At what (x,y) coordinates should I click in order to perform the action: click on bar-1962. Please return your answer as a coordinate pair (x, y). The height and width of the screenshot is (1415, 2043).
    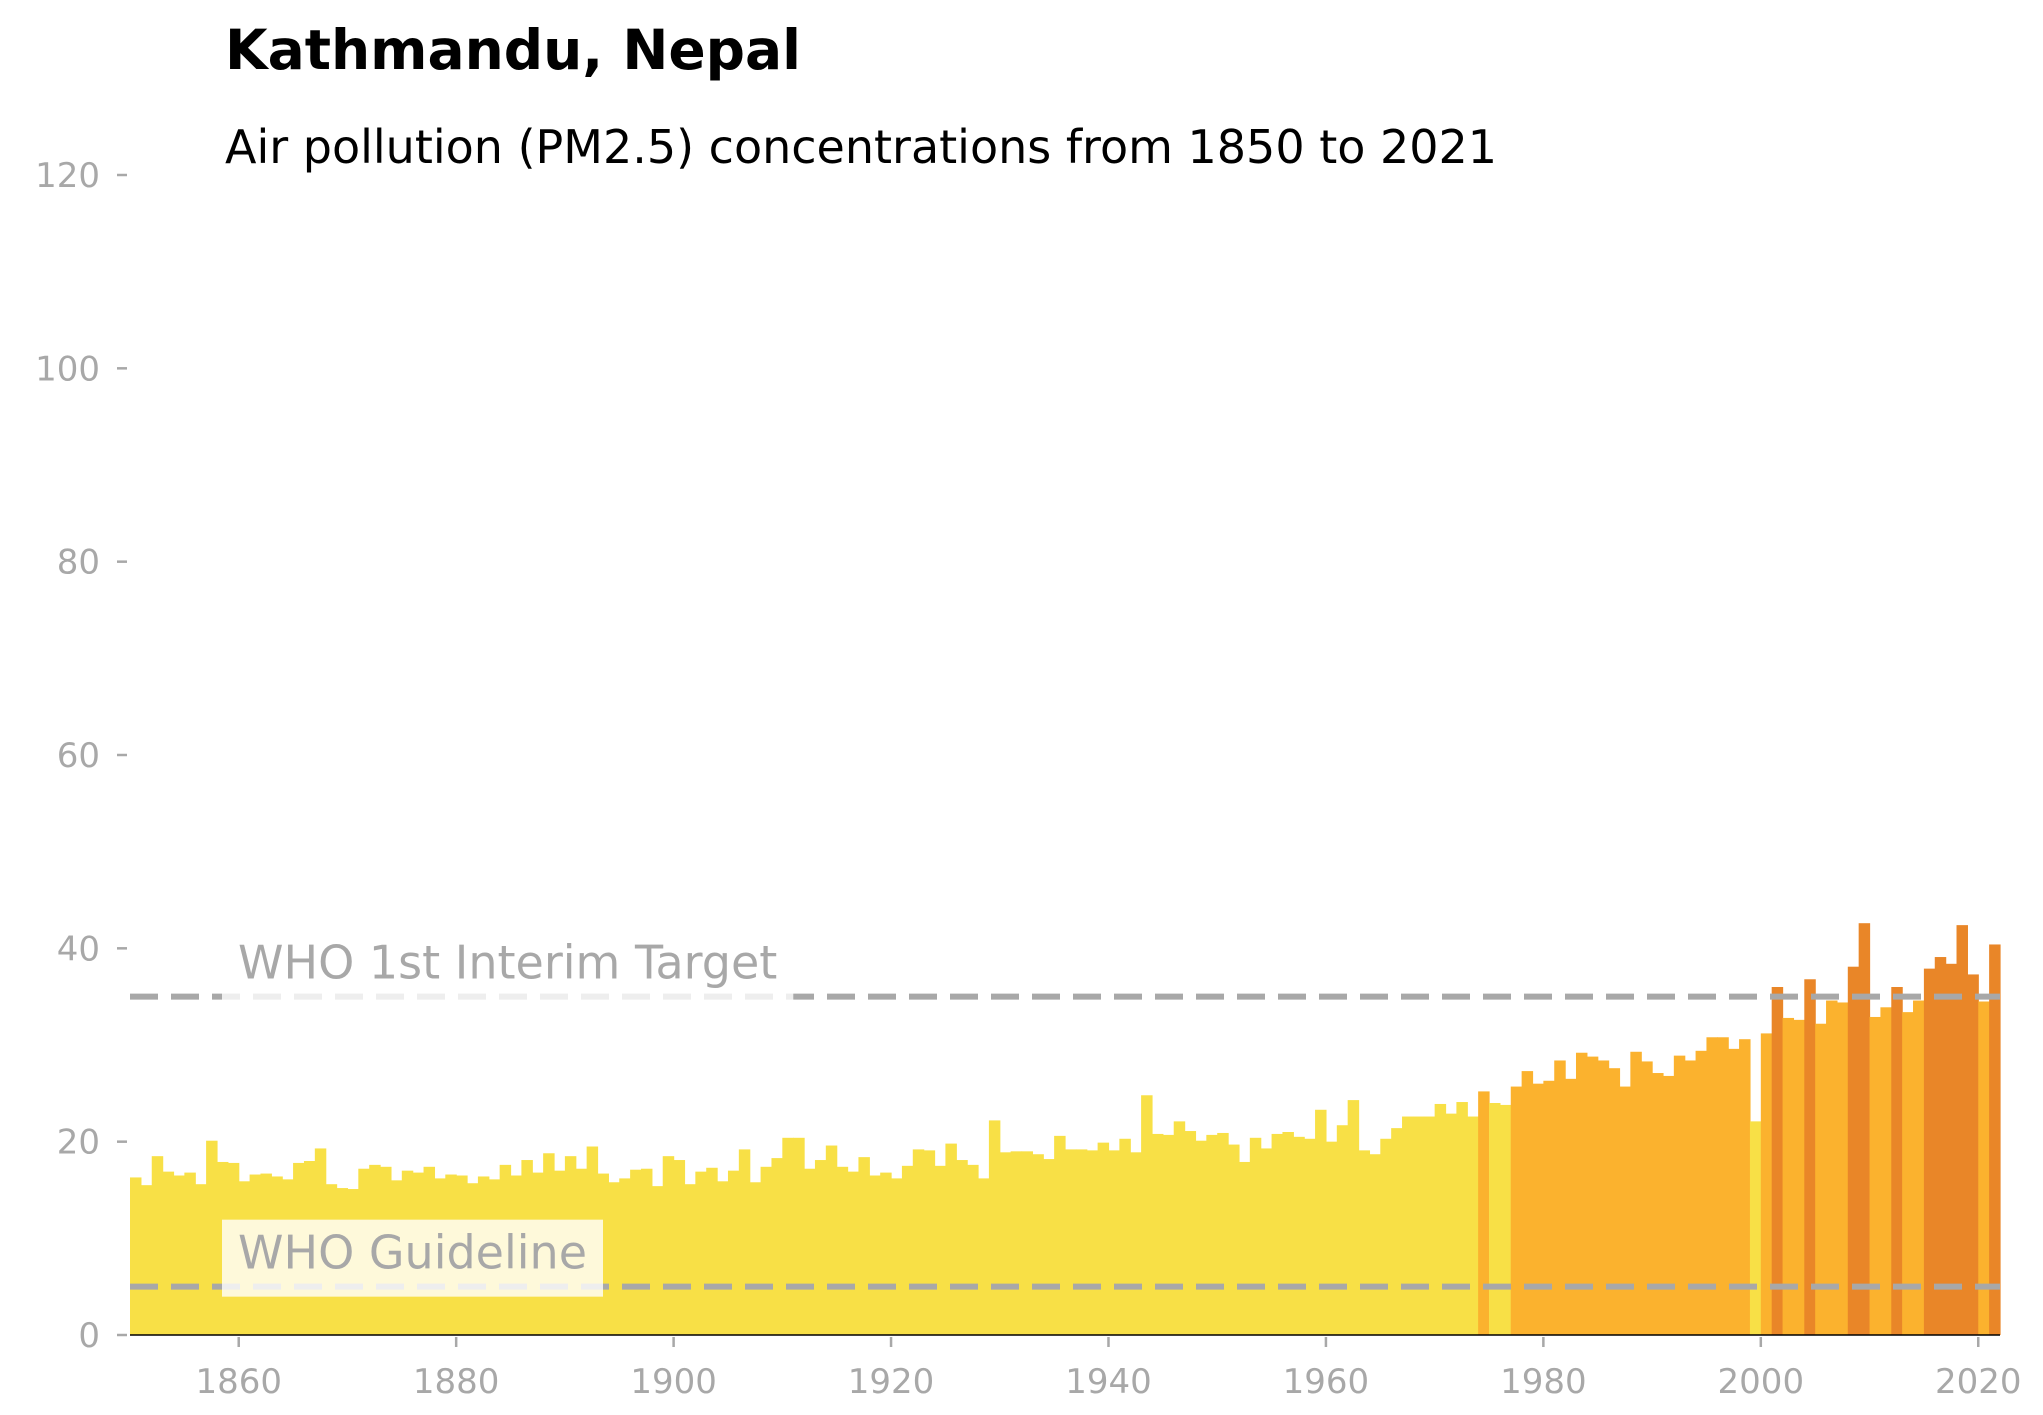
    Looking at the image, I should click on (1353, 1217).